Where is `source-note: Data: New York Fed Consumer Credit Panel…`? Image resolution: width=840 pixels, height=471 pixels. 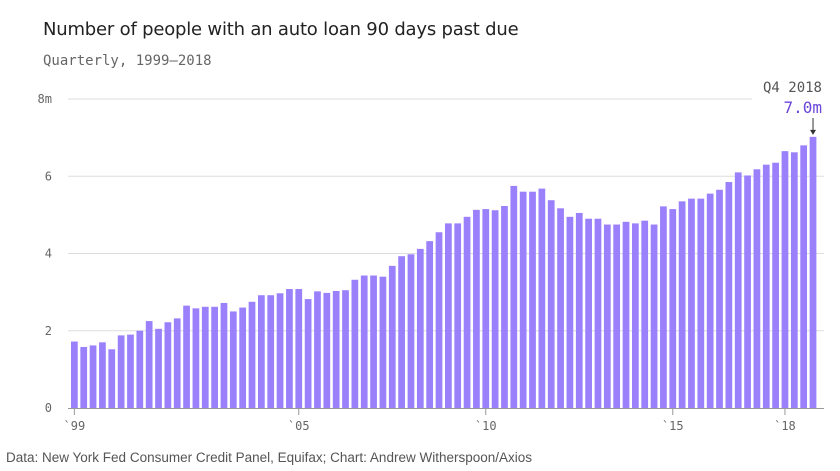
source-note: Data: New York Fed Consumer Credit Panel… is located at coordinates (269, 457).